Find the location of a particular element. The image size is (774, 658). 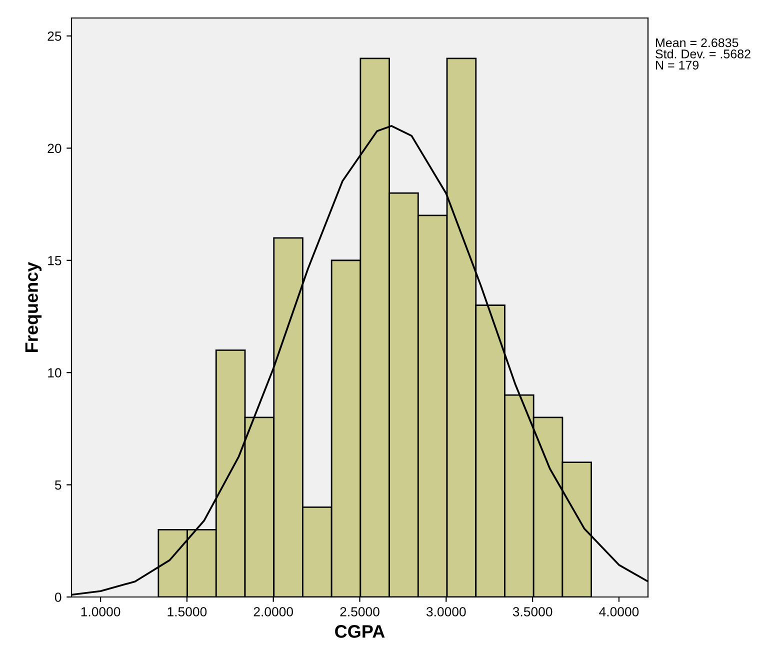

x-tick-label: 3.0000 is located at coordinates (446, 611).